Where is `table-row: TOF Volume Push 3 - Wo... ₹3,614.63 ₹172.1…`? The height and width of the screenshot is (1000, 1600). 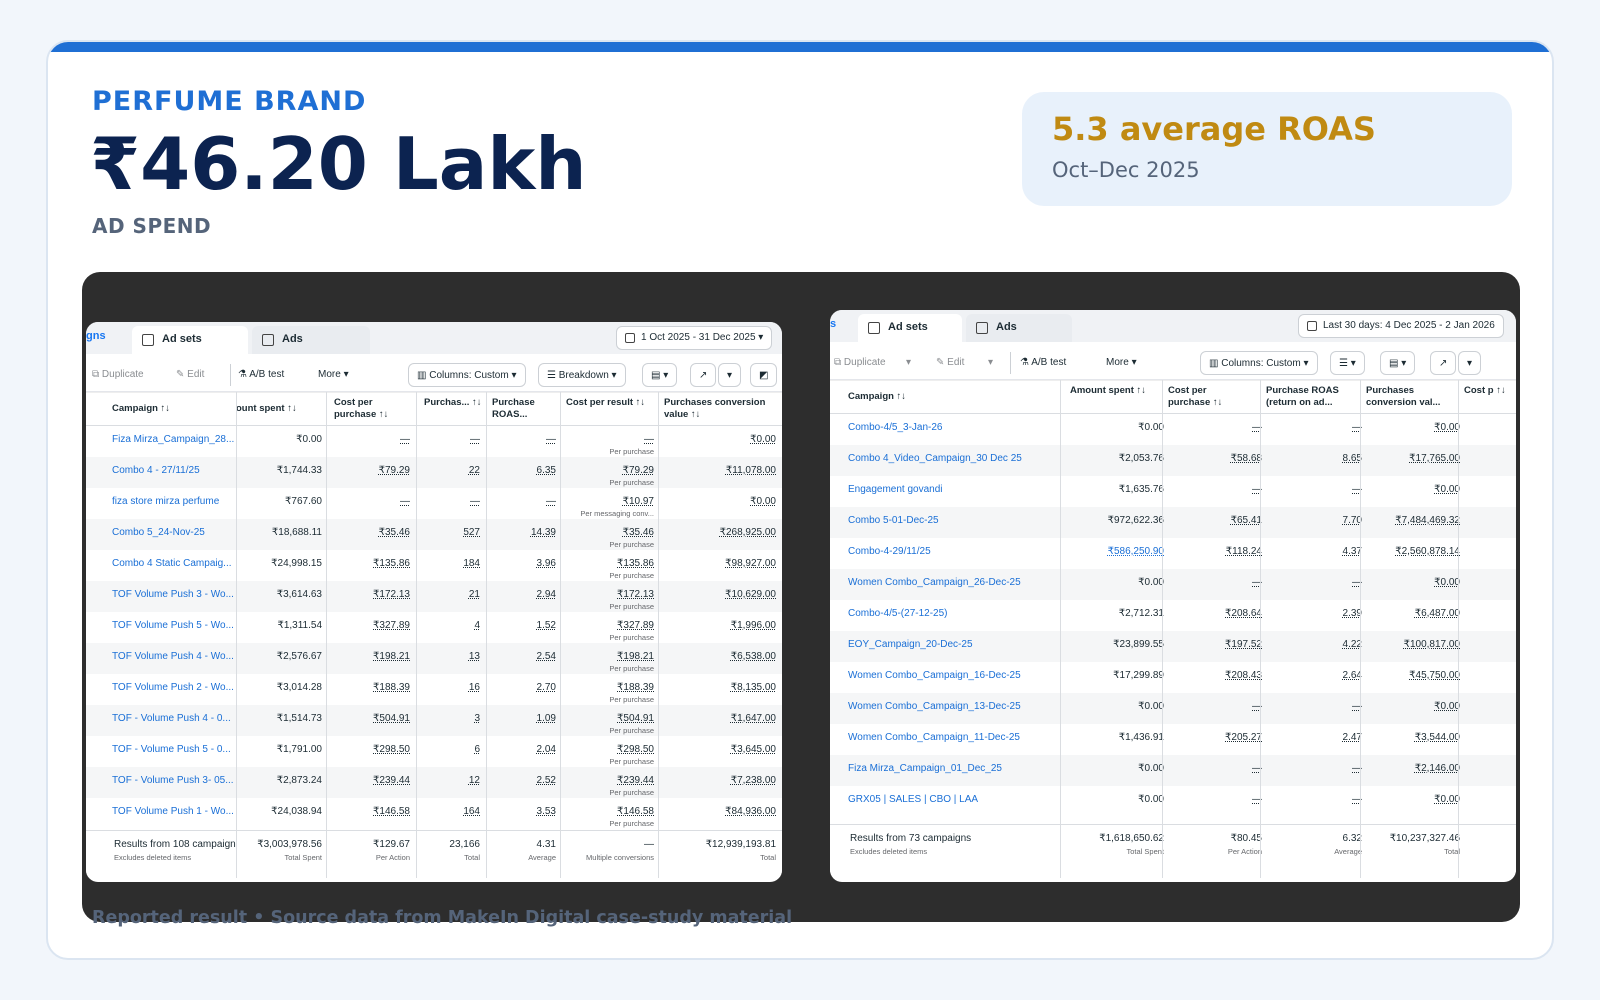 table-row: TOF Volume Push 3 - Wo... ₹3,614.63 ₹172.1… is located at coordinates (434, 596).